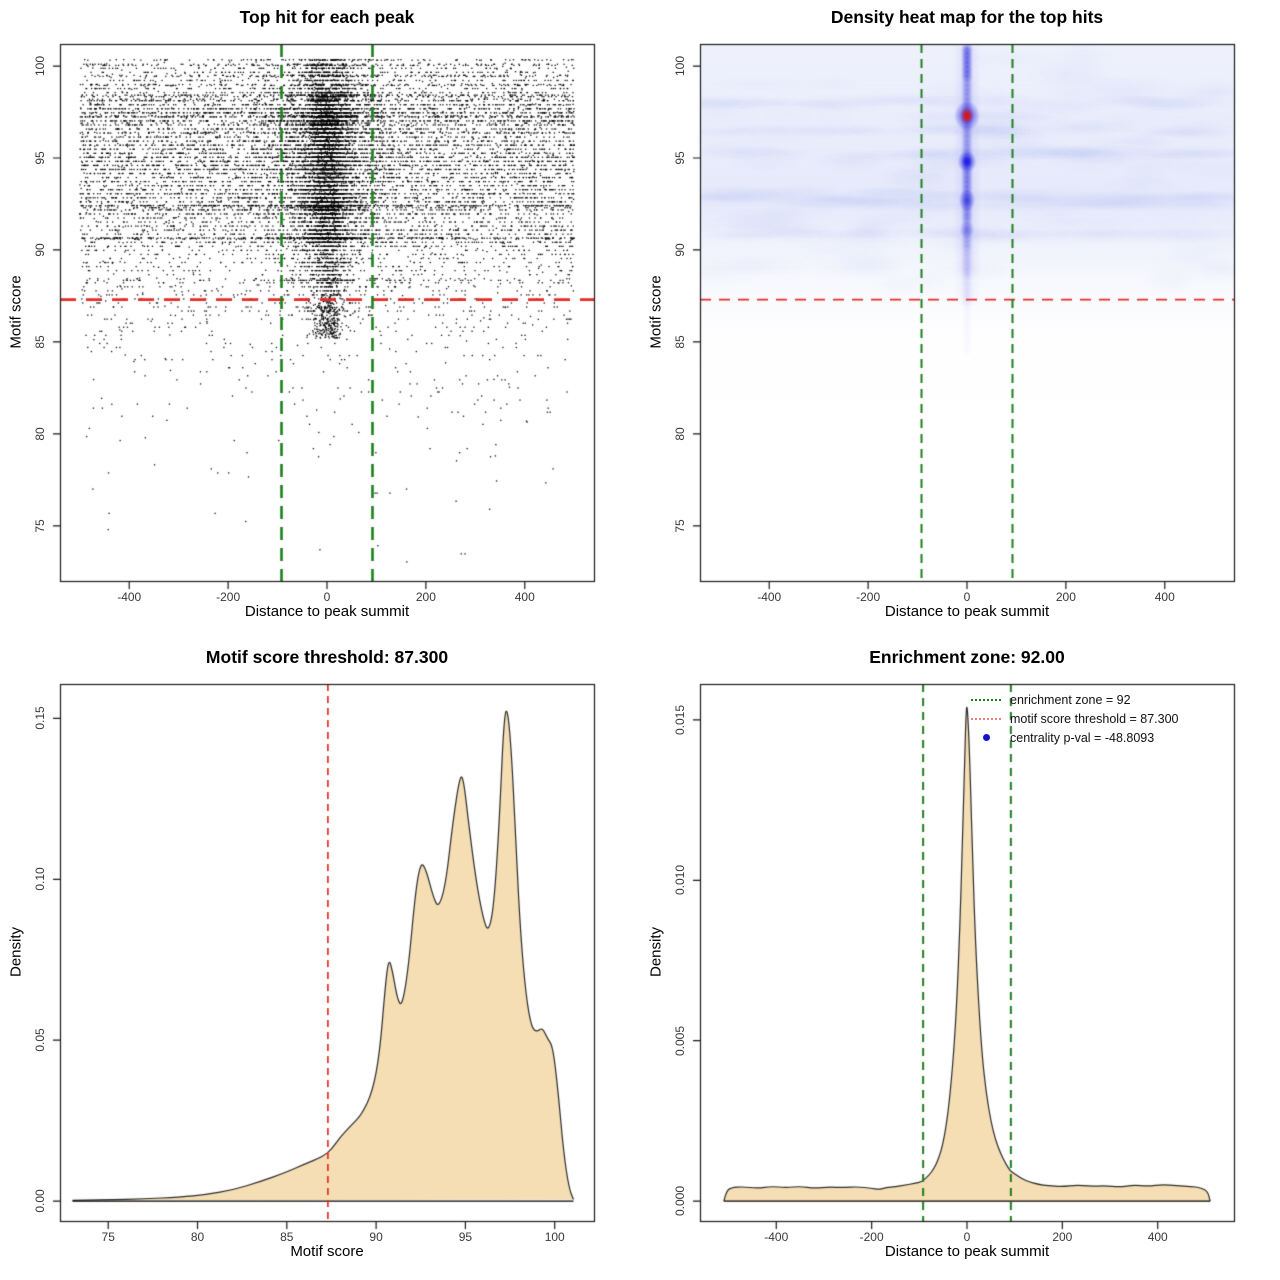 The width and height of the screenshot is (1280, 1280). I want to click on y-tick-label: 0.005, so click(680, 1040).